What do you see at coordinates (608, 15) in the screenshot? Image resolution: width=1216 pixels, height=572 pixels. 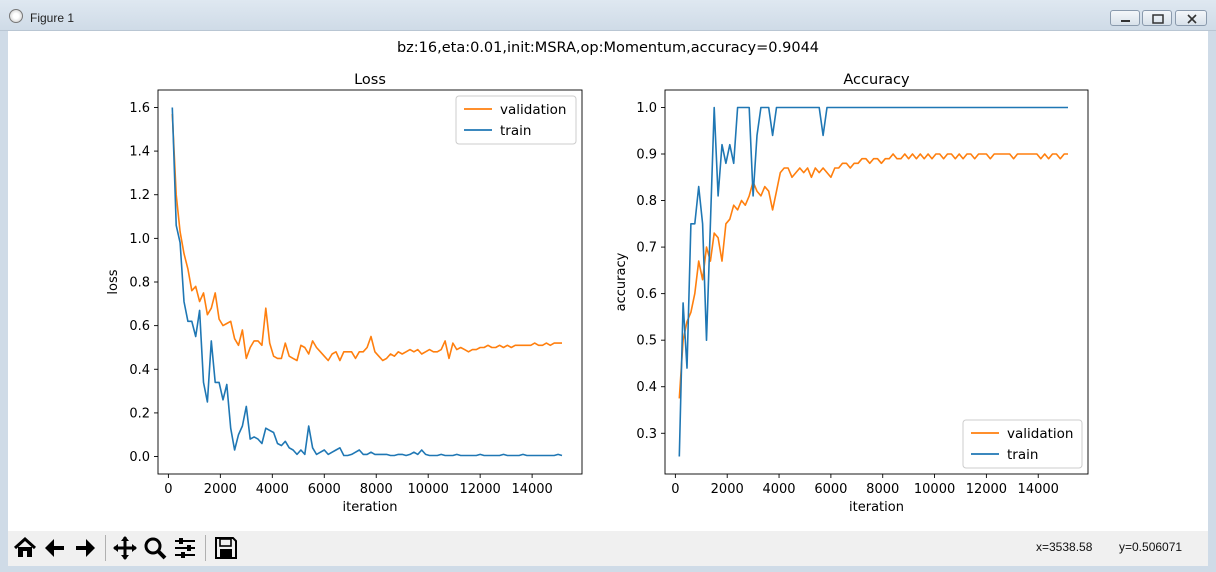 I see `window-titlebar: Figure 1` at bounding box center [608, 15].